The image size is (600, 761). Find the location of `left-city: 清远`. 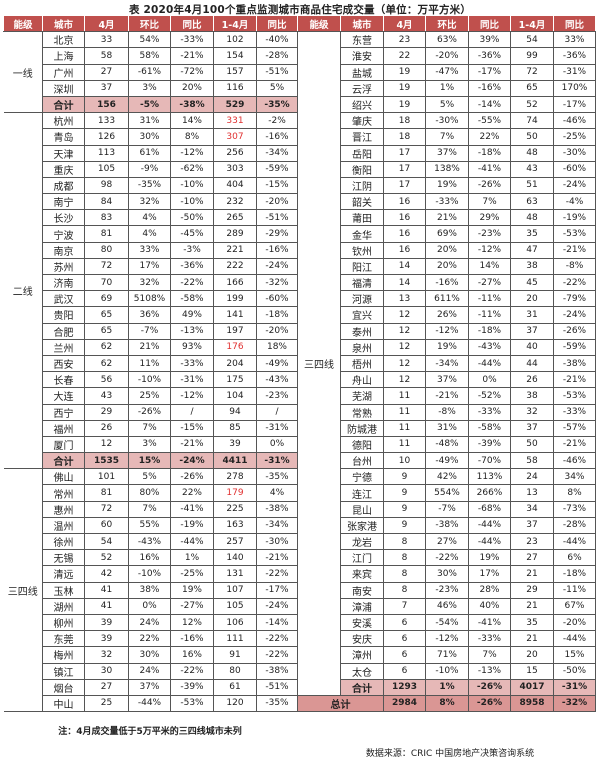

left-city: 清远 is located at coordinates (63, 574).